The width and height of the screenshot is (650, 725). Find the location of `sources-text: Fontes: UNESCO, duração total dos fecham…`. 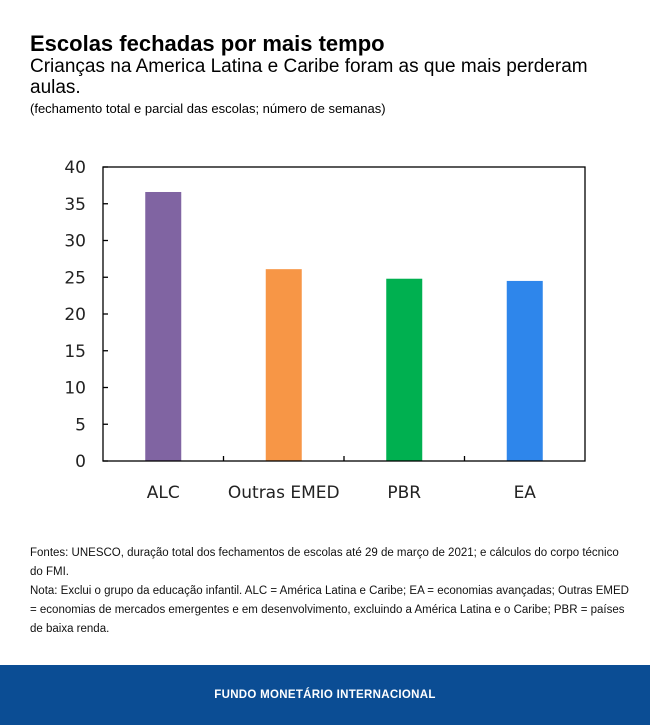

sources-text: Fontes: UNESCO, duração total dos fecham… is located at coordinates (324, 562).